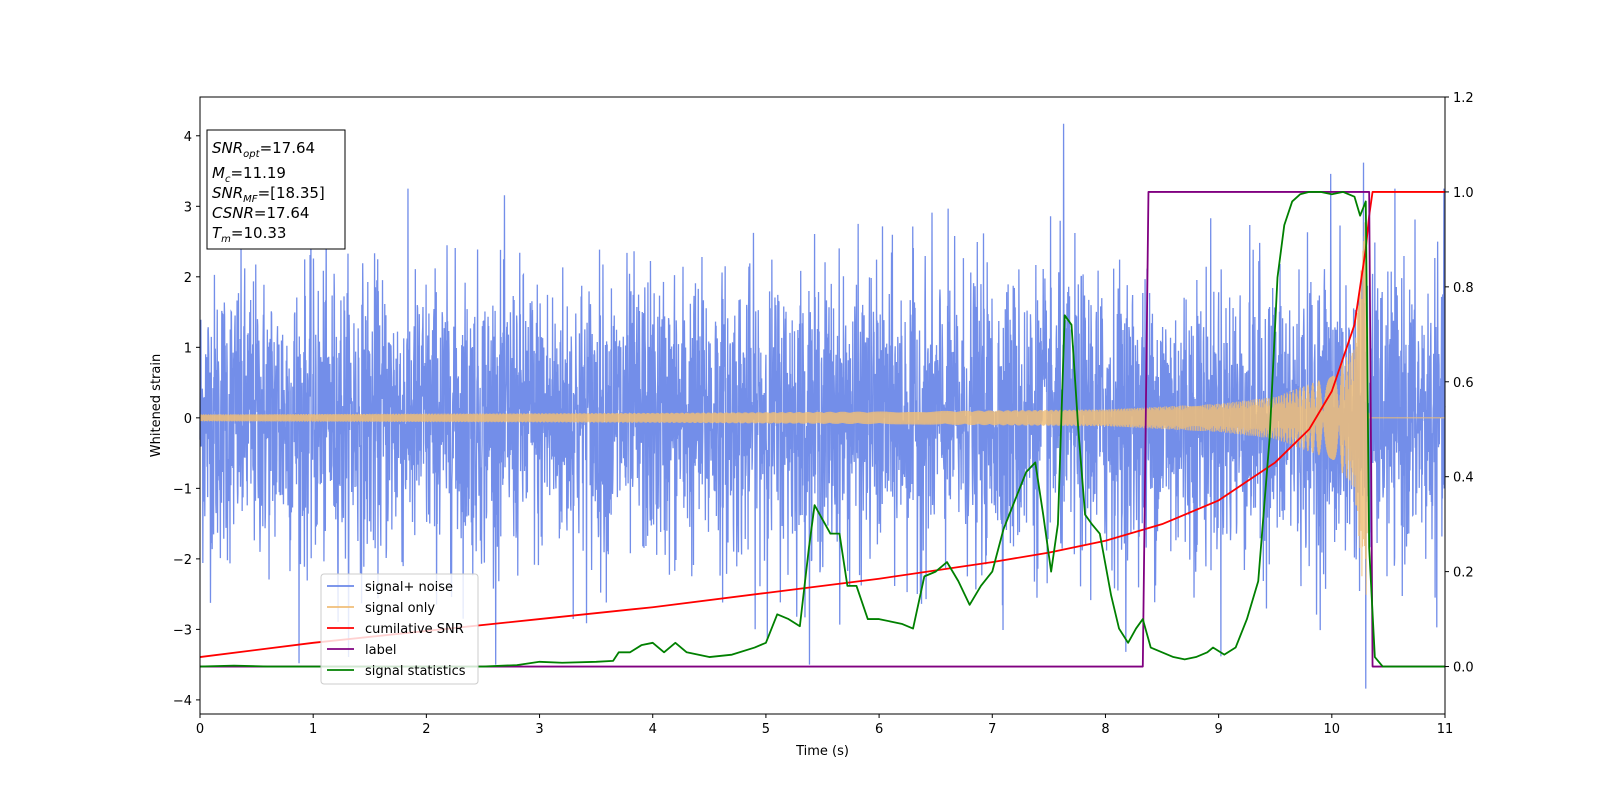 The image size is (1600, 800). Describe the element at coordinates (415, 671) in the screenshot. I see `legend-entry: signal statistics` at that location.